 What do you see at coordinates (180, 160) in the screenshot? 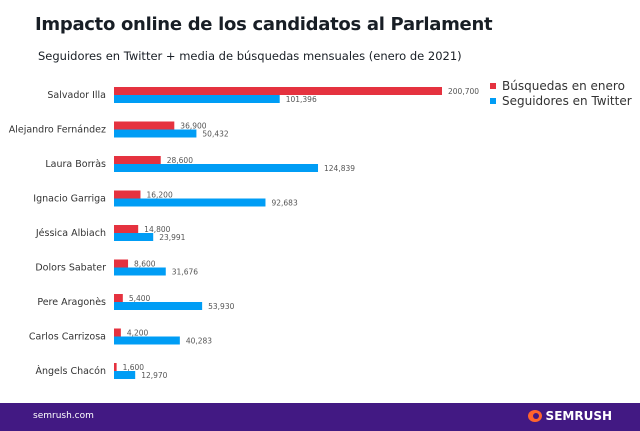
I see `data-label: 28,600` at bounding box center [180, 160].